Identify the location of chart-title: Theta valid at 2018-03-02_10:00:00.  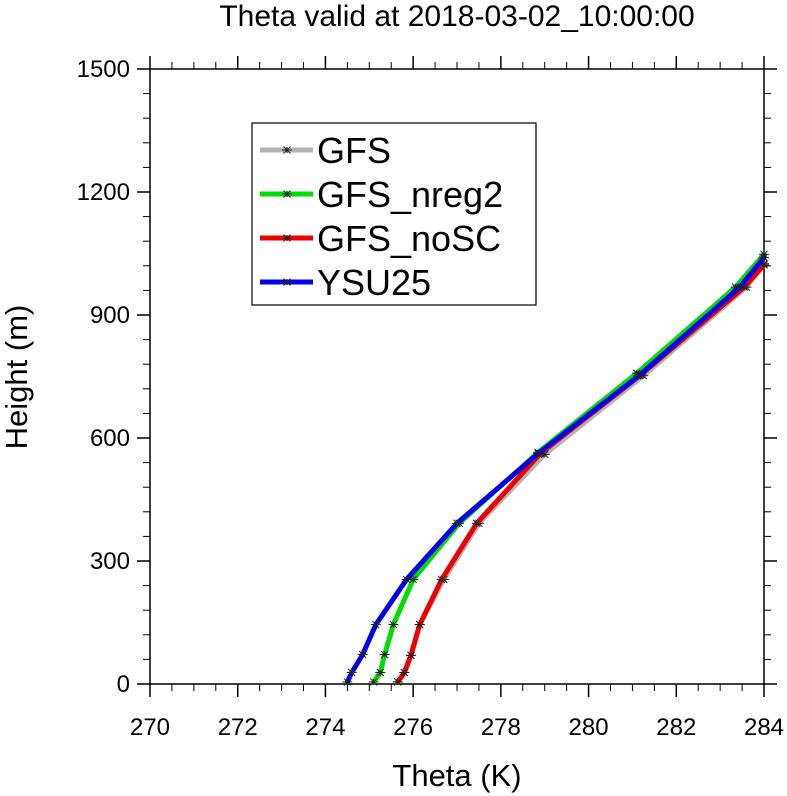
(456, 16).